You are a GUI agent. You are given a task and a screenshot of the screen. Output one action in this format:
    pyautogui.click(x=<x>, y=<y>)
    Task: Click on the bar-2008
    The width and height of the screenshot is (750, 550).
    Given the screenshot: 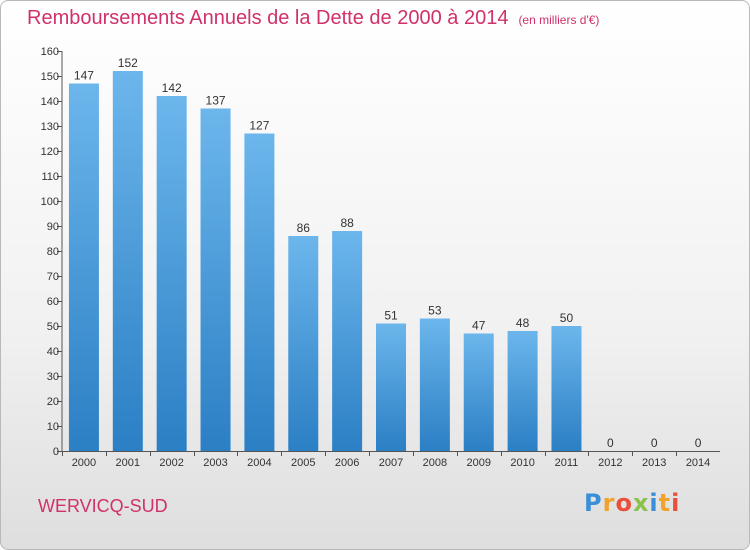 What is the action you would take?
    pyautogui.click(x=434, y=384)
    